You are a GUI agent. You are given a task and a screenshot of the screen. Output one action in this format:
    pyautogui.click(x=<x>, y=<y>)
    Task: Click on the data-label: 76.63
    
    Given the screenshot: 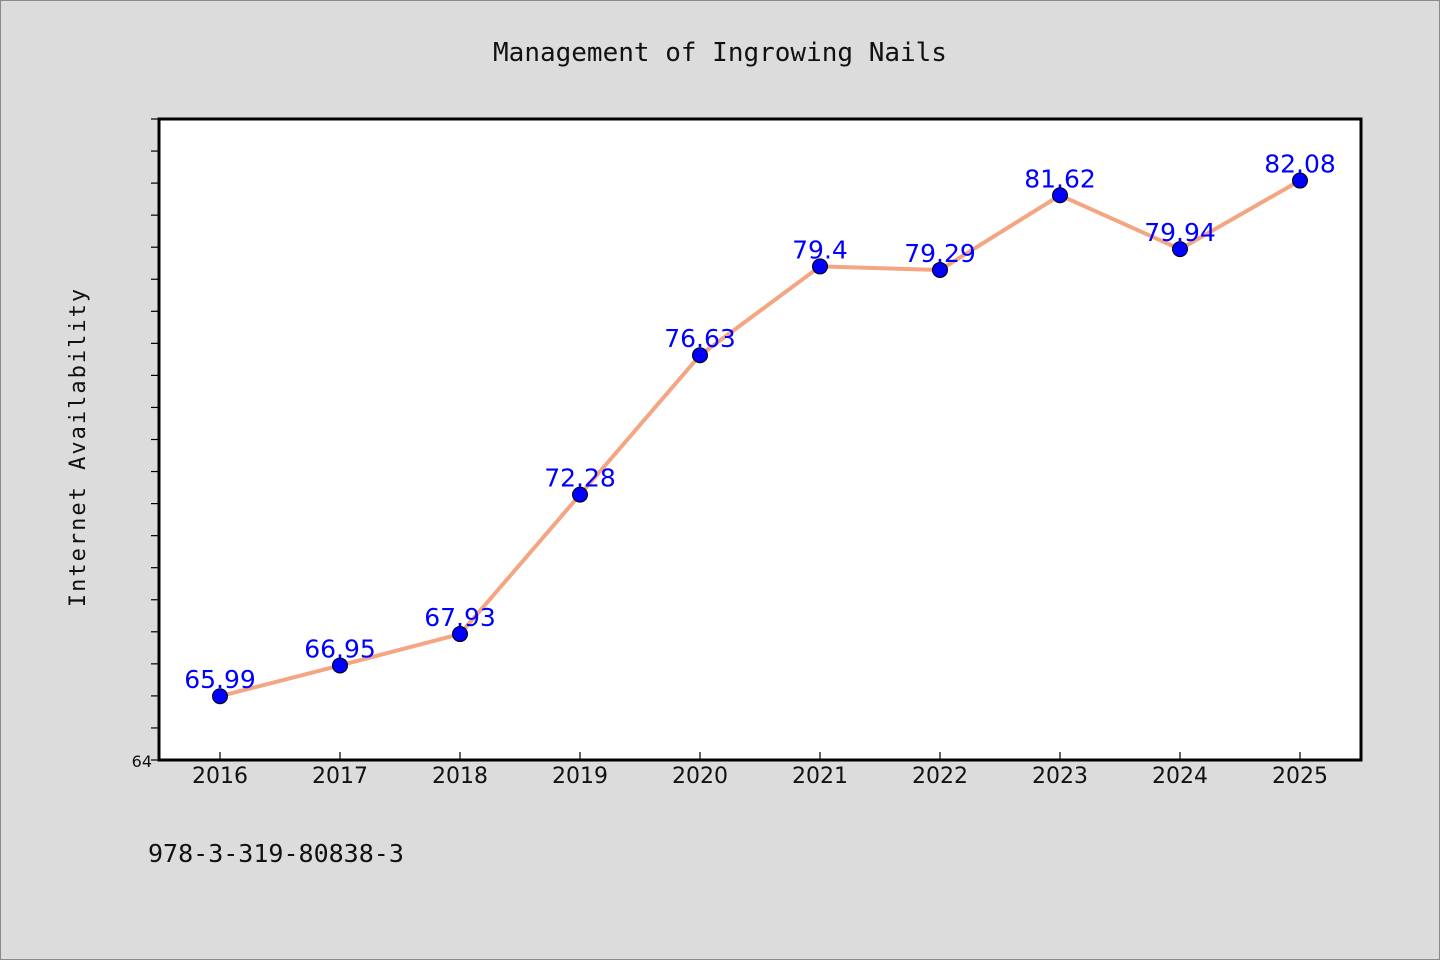 What is the action you would take?
    pyautogui.click(x=700, y=338)
    